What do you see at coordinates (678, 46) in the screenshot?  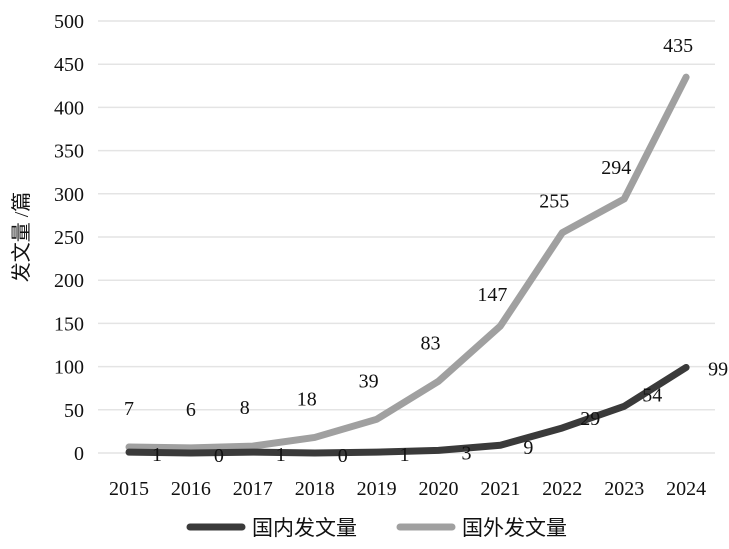 I see `data-label-foreign: 435` at bounding box center [678, 46].